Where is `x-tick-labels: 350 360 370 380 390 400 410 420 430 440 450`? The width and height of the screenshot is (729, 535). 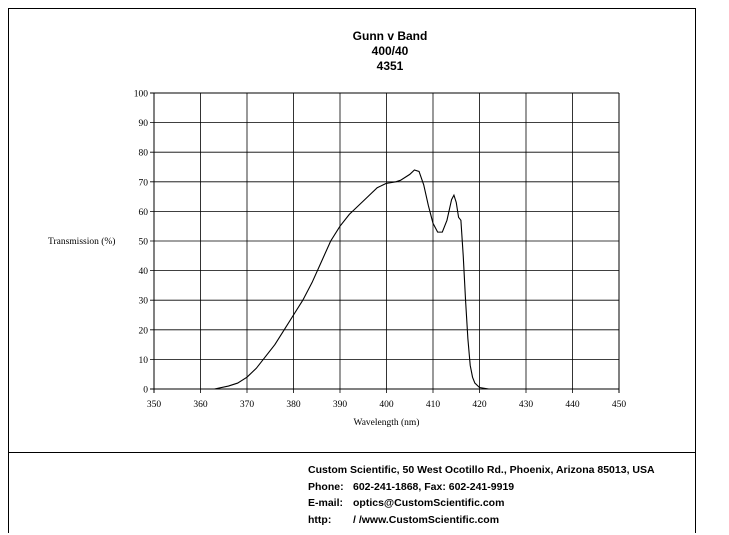
x-tick-labels: 350 360 370 380 390 400 410 420 430 440 450 is located at coordinates (387, 405).